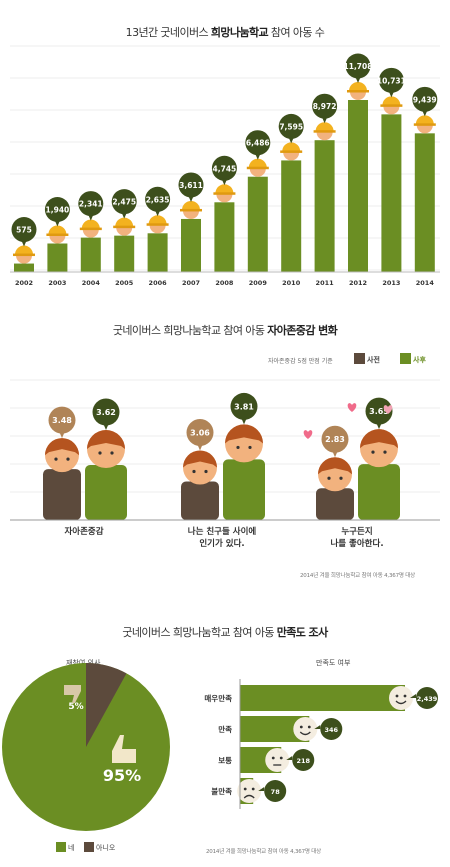 The image size is (450, 867). Describe the element at coordinates (124, 749) in the screenshot. I see `thumbs-up-icon` at that location.